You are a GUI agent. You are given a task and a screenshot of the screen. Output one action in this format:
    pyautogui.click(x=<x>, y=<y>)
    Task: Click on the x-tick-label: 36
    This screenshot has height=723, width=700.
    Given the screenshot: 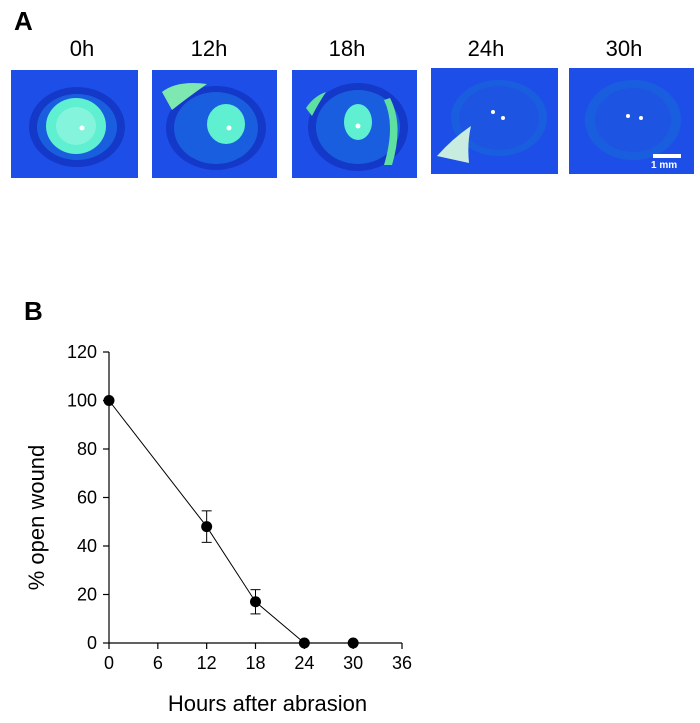 What is the action you would take?
    pyautogui.click(x=402, y=663)
    